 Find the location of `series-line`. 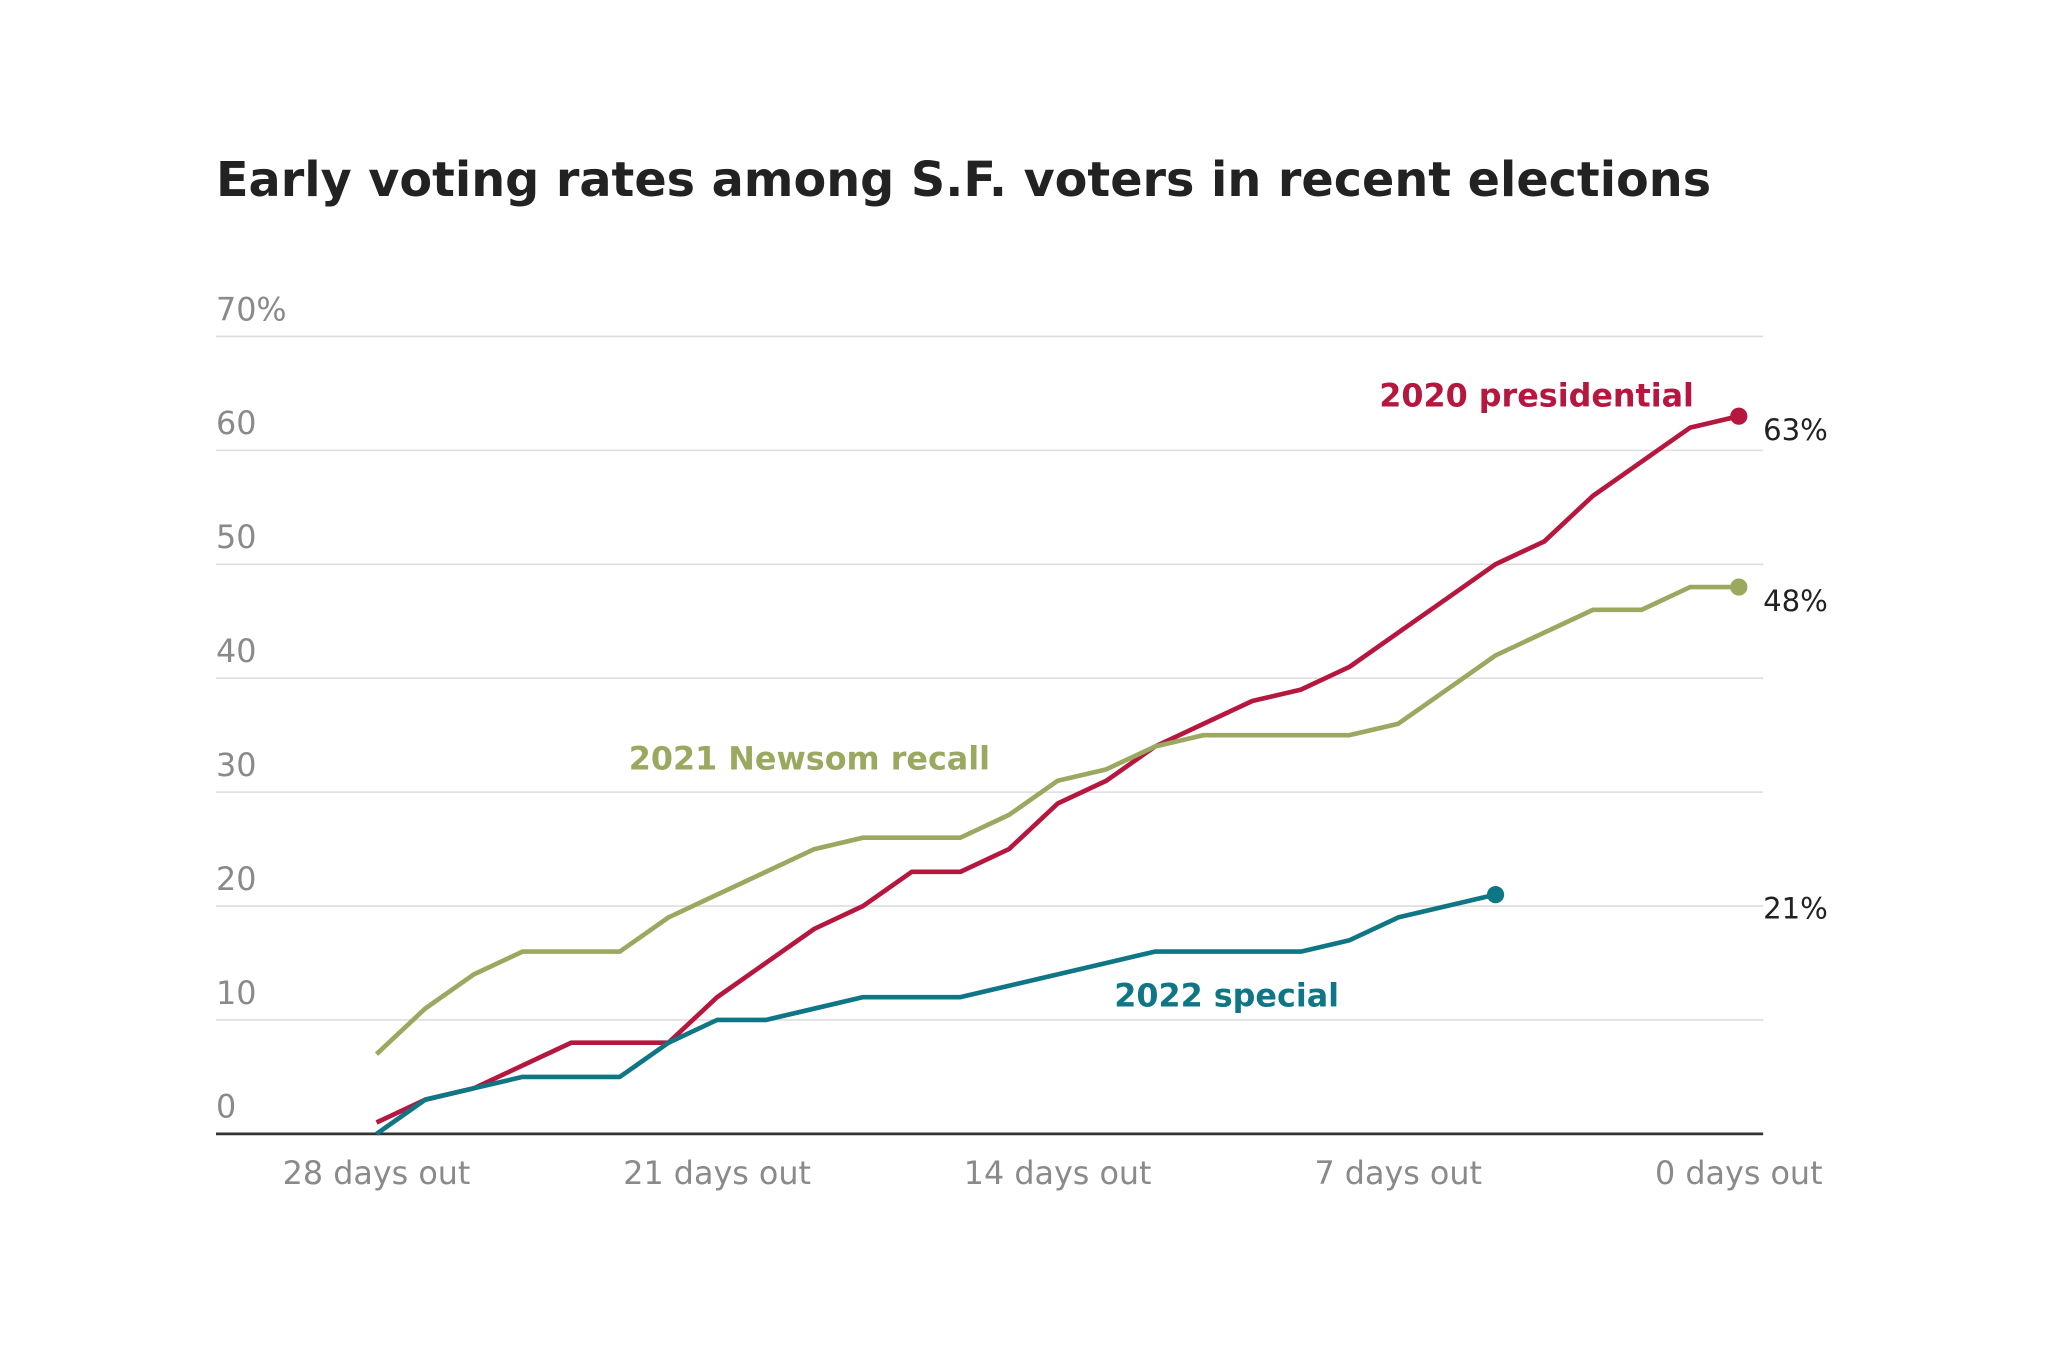

series-line is located at coordinates (936, 1014).